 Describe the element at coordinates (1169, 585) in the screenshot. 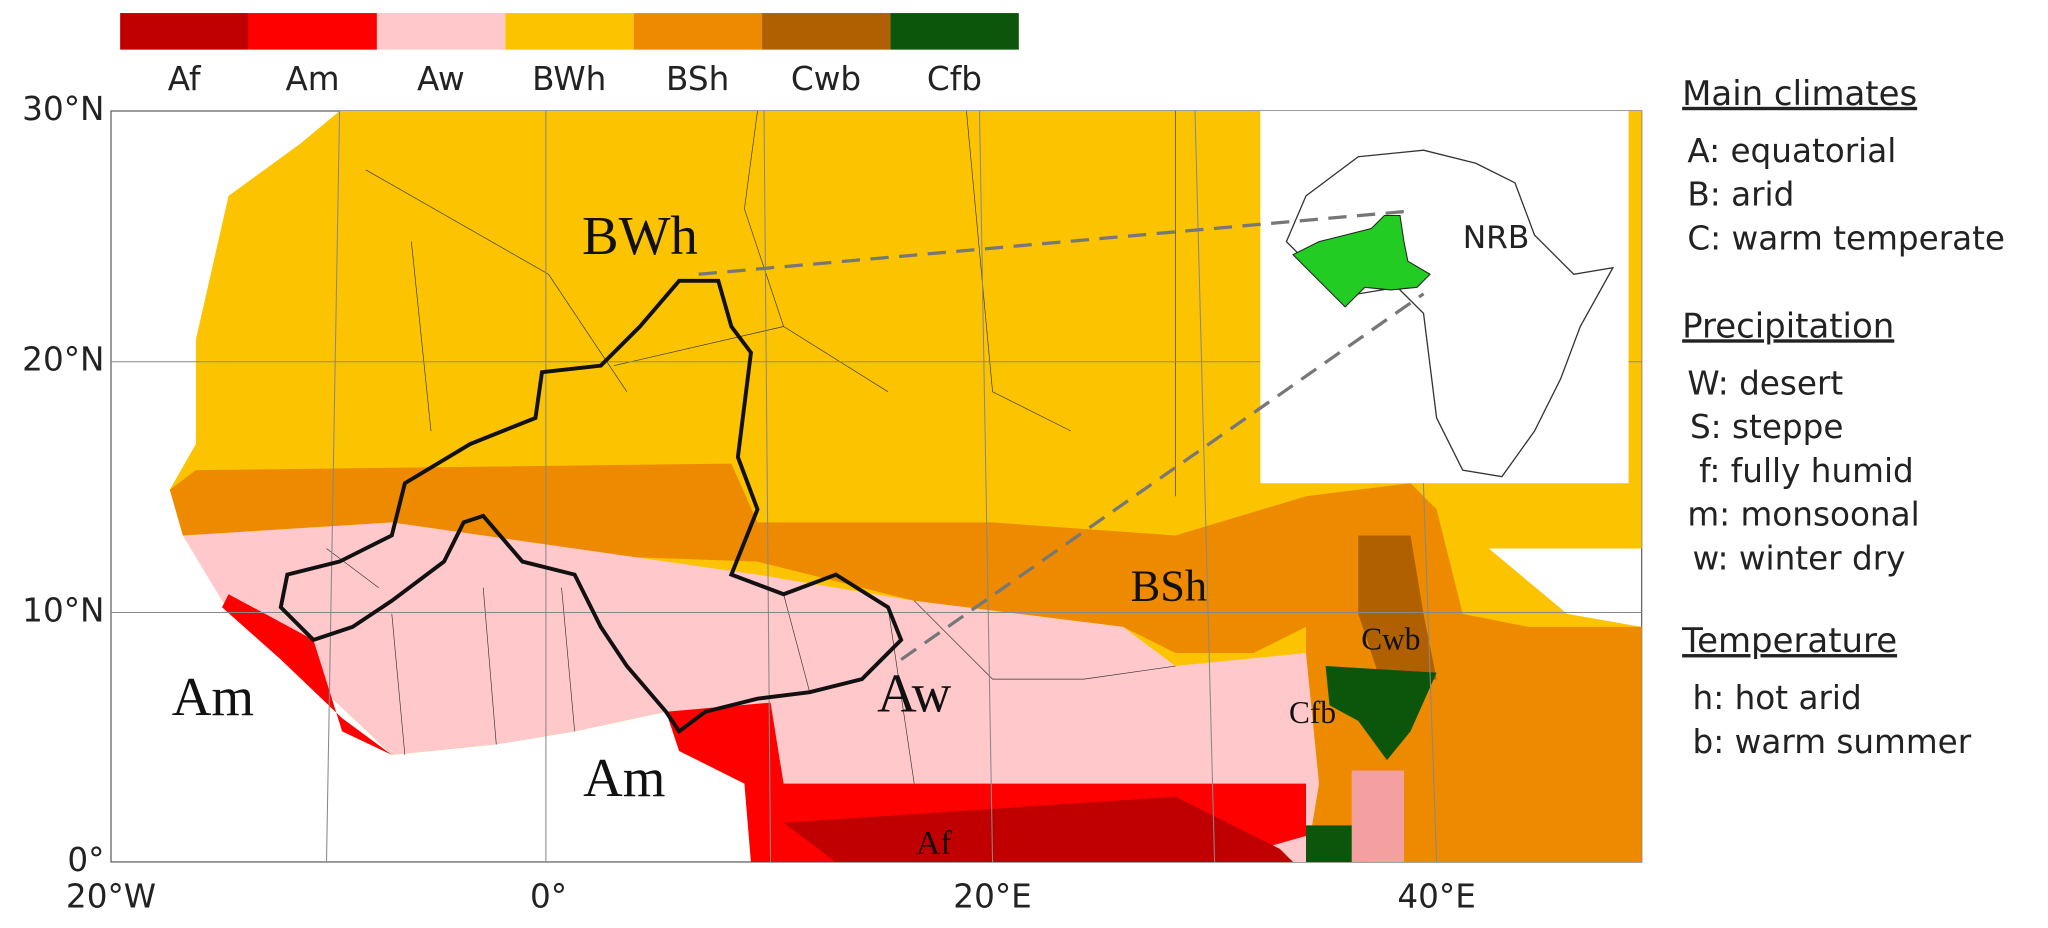

I see `zone-label: BSh` at that location.